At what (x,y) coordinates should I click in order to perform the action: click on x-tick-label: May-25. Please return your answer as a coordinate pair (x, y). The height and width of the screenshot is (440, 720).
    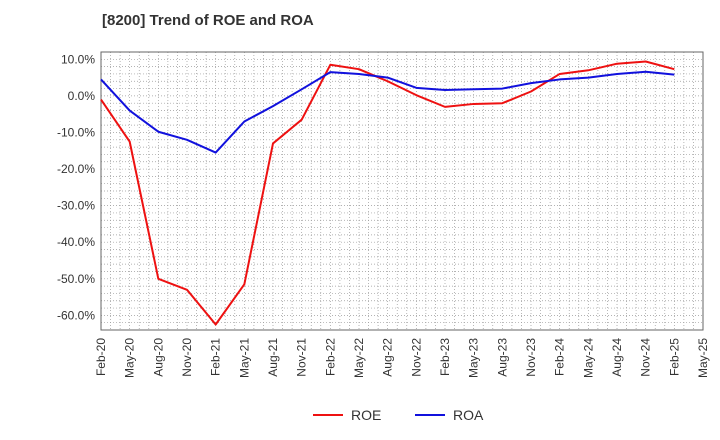
    Looking at the image, I should click on (703, 358).